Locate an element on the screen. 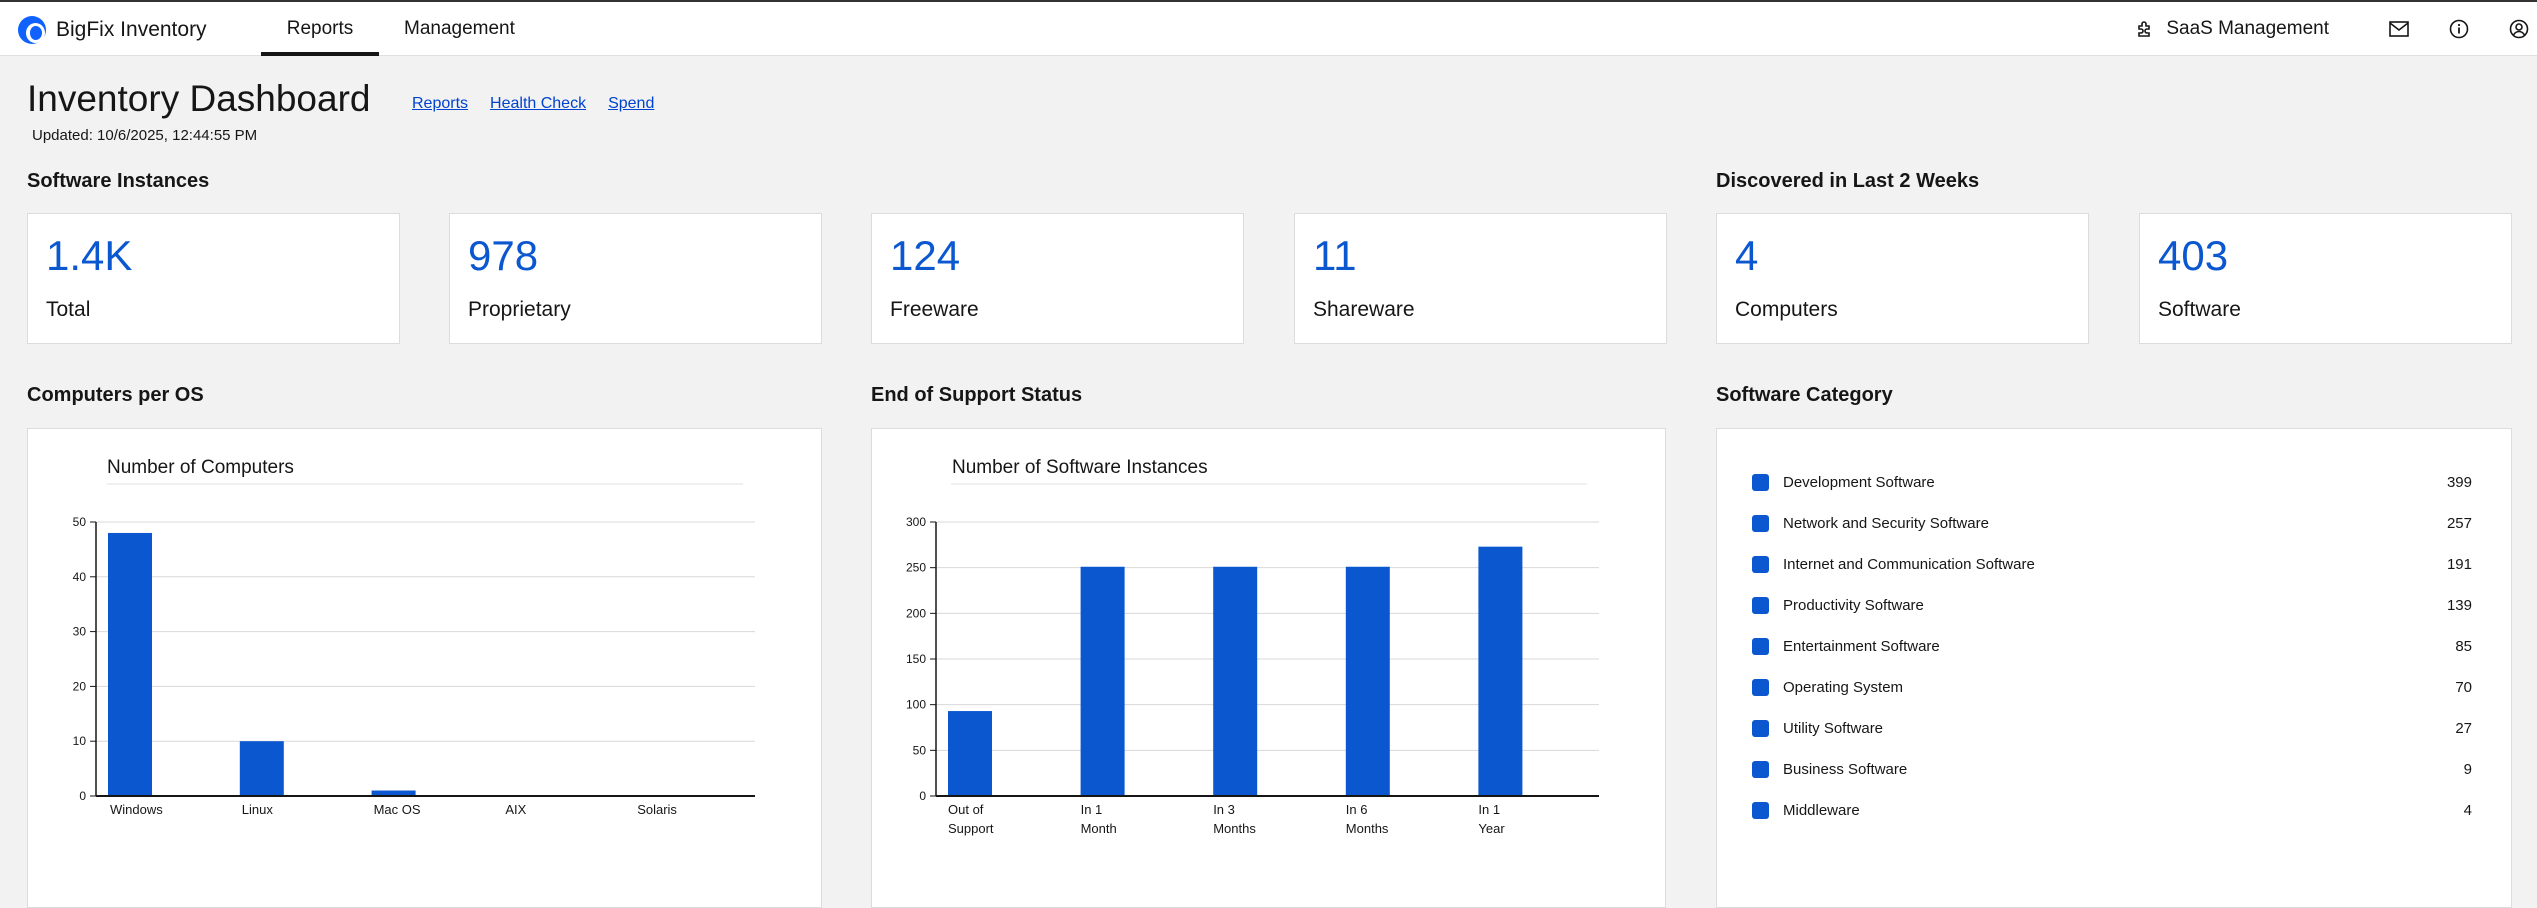 This screenshot has height=908, width=2537. x-tick-label: Solaris is located at coordinates (657, 809).